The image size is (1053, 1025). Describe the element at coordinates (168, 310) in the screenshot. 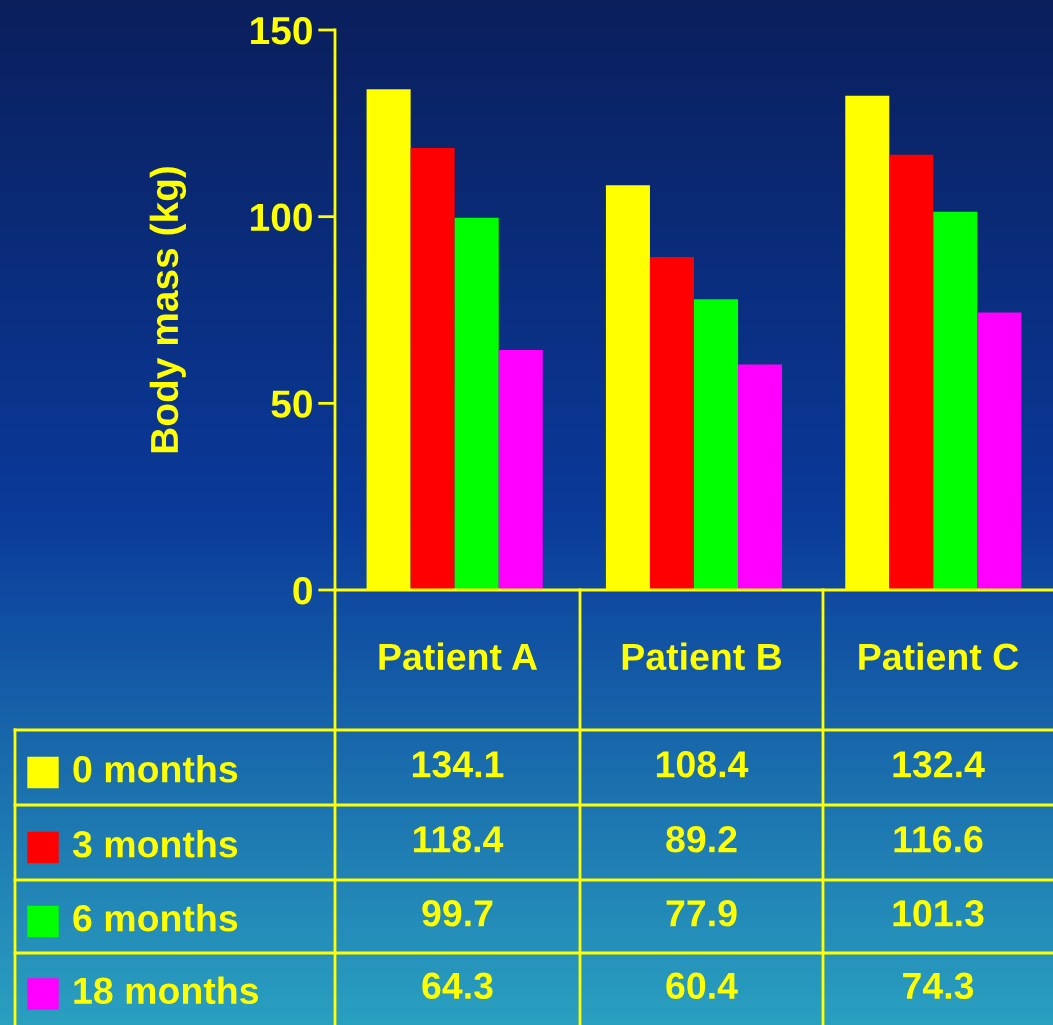

I see `y-axis-title: Body mass (kg)` at that location.